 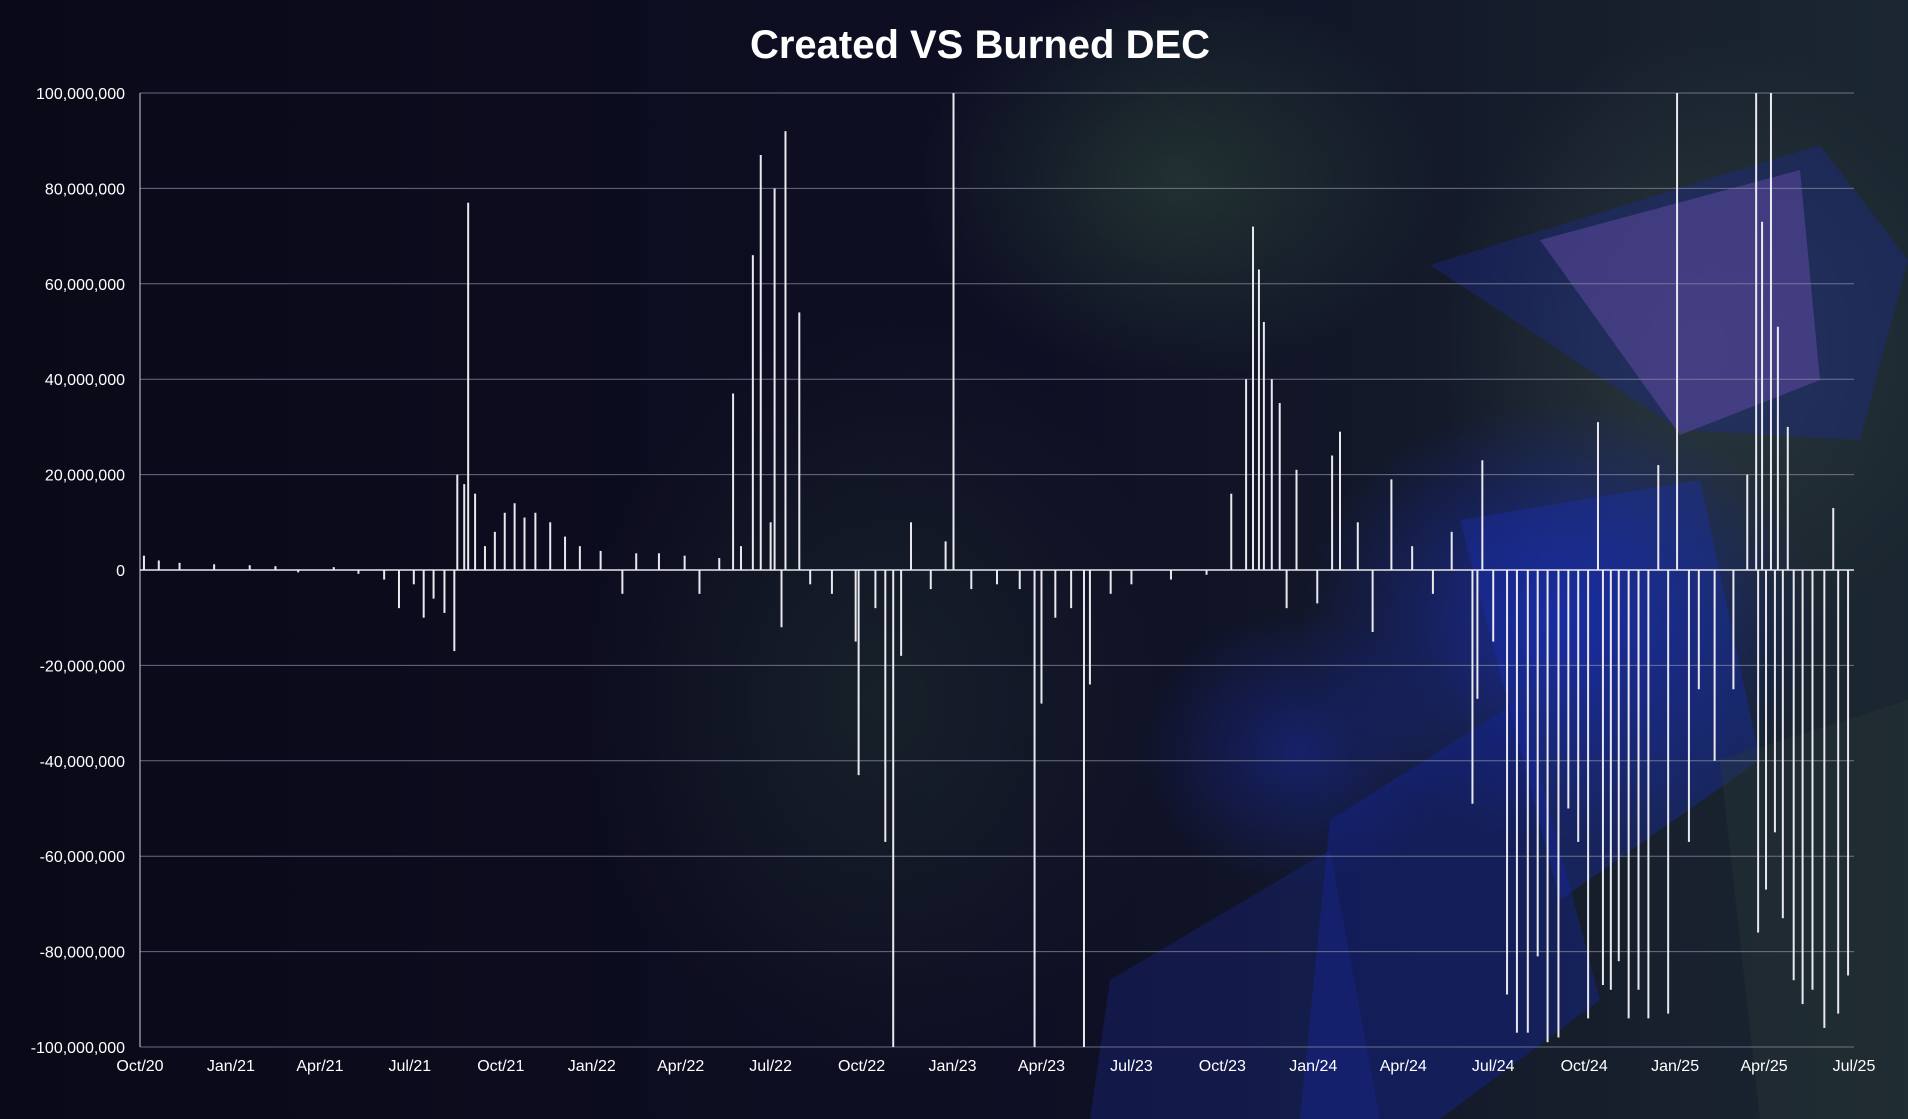 I want to click on x-tick-label: Jan/25, so click(x=1675, y=1066).